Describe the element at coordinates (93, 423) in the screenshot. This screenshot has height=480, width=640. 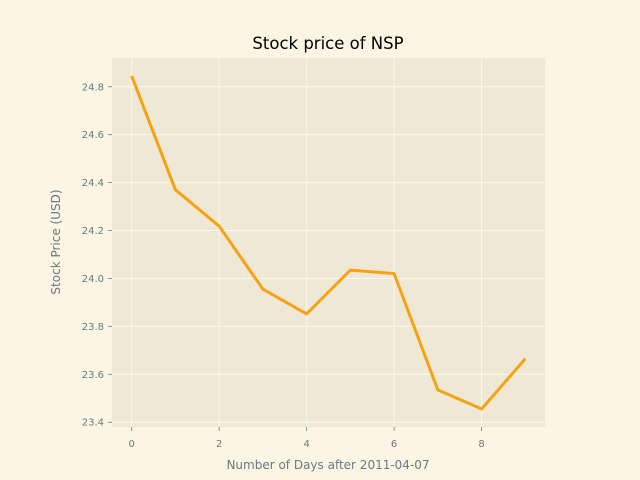
I see `y-tick-label: 23.4` at that location.